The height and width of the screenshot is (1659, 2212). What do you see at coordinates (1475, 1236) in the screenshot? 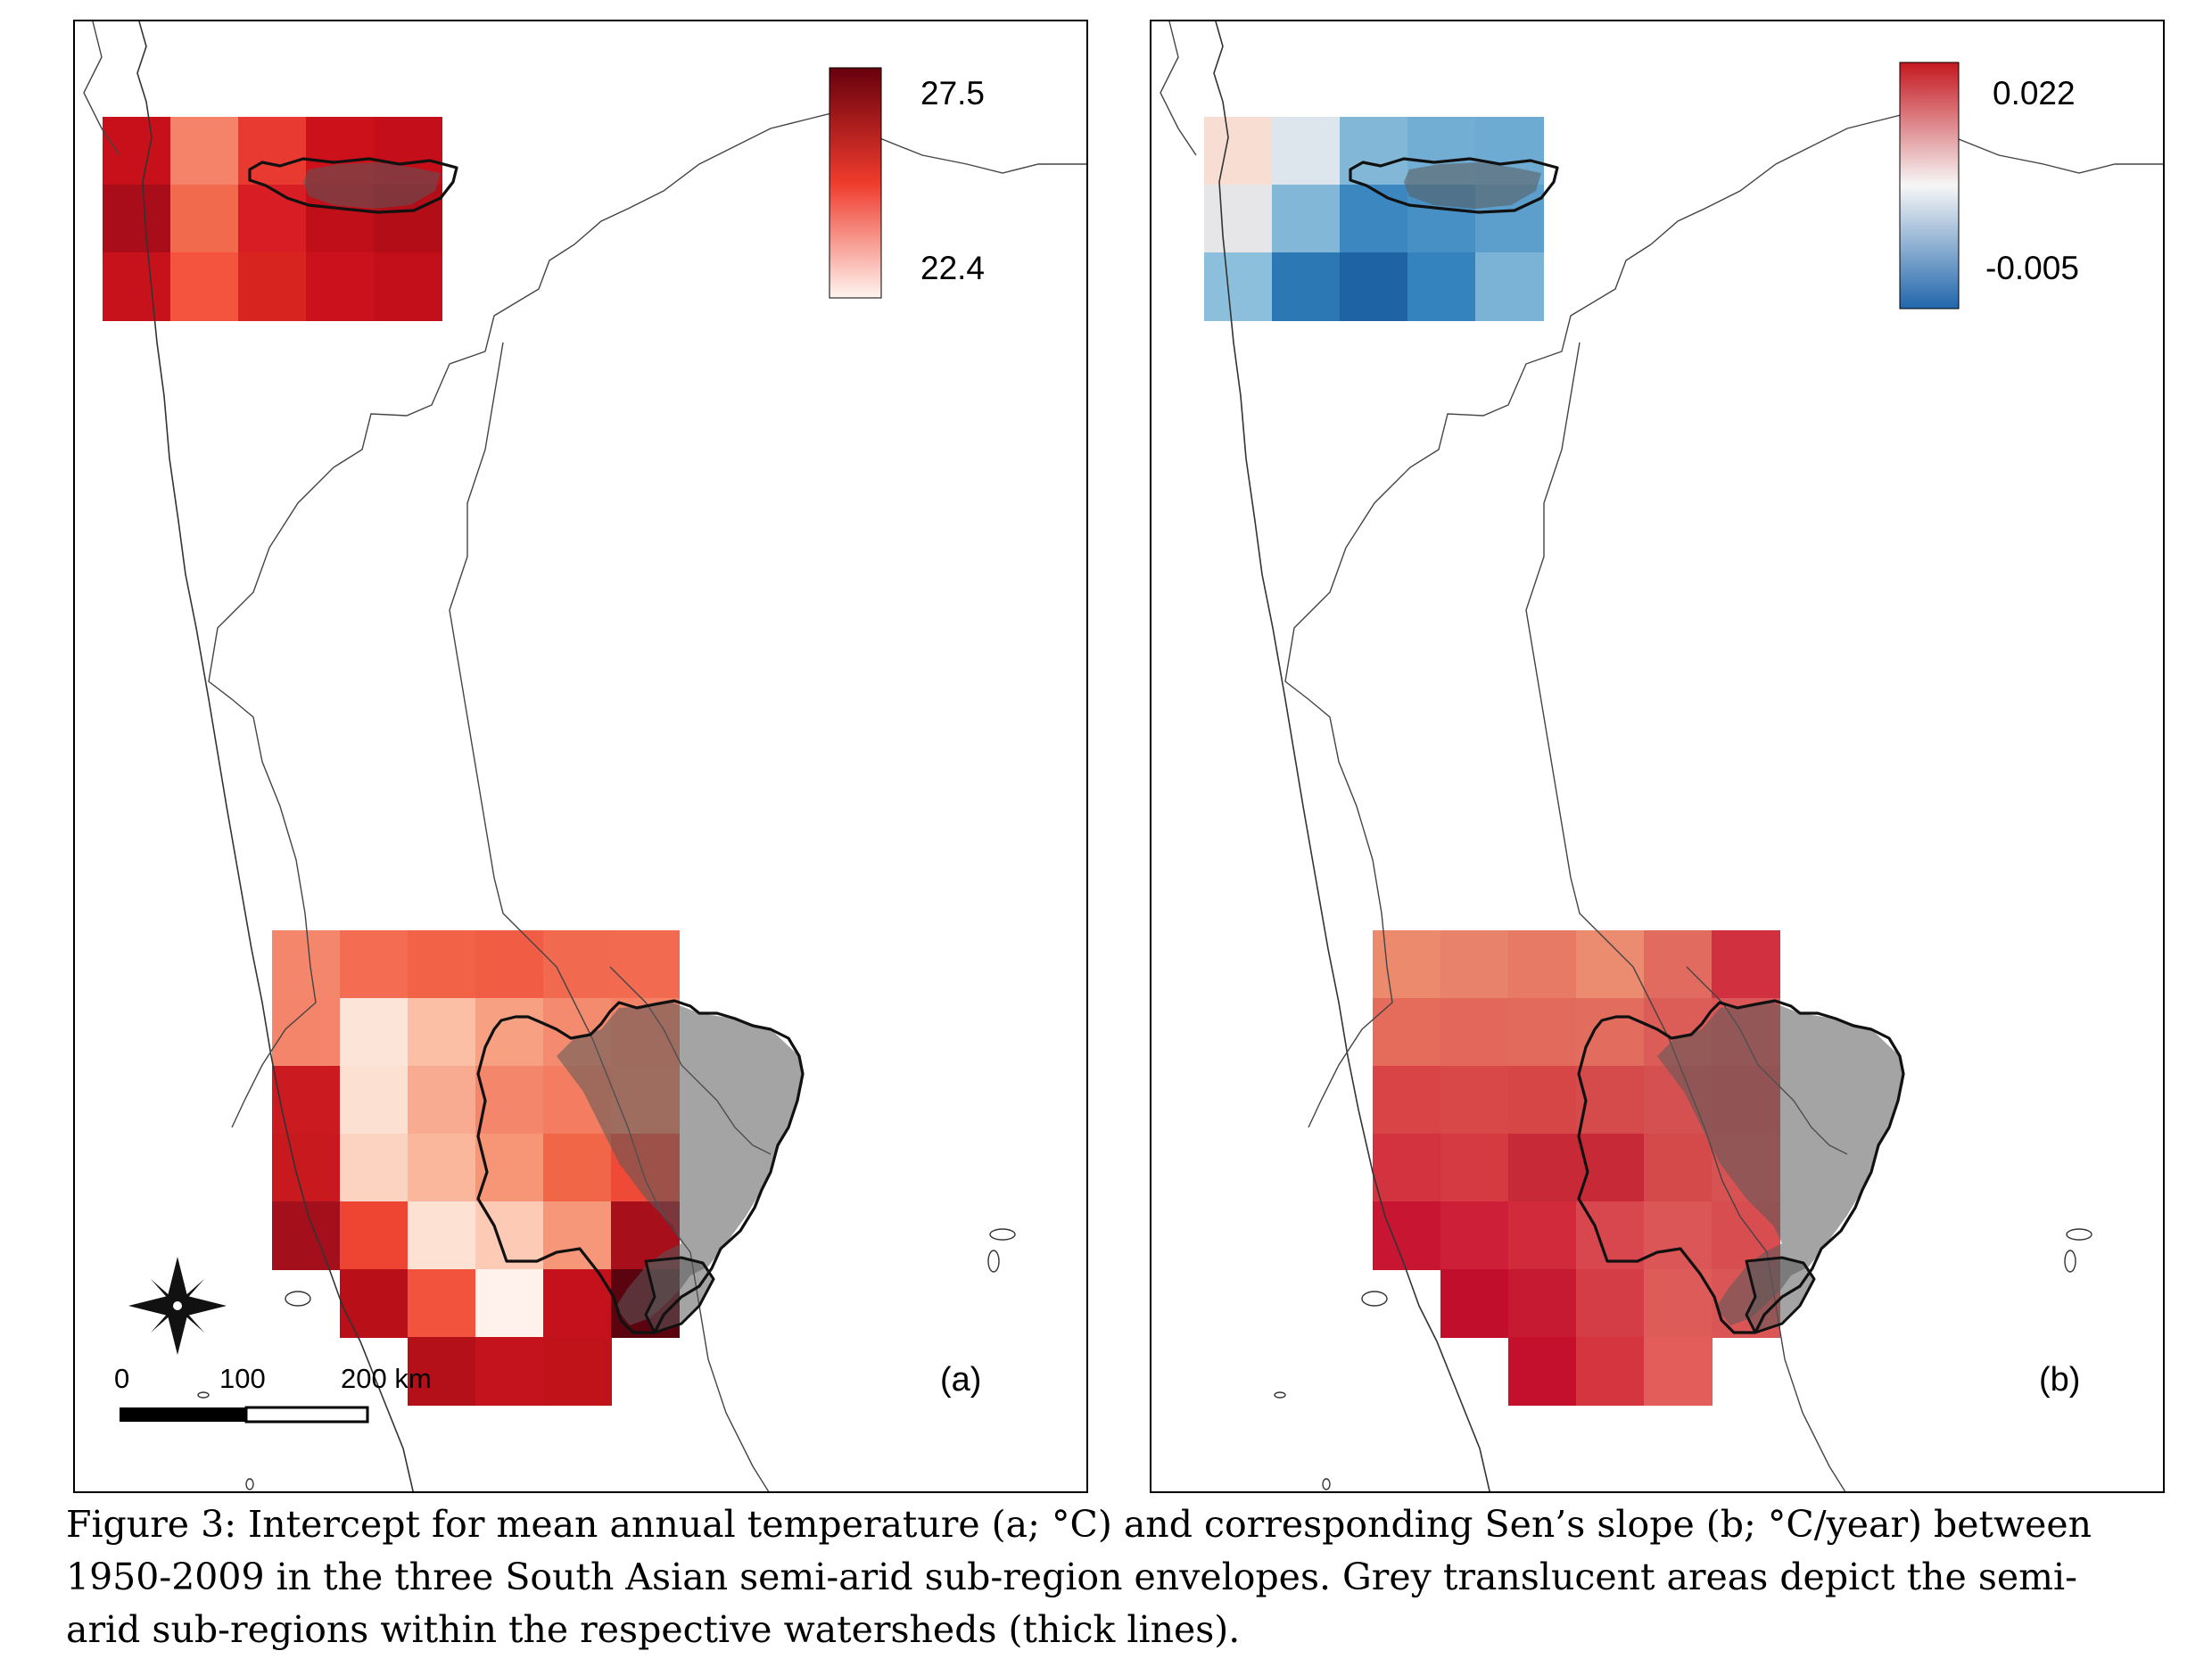
I see `raster-cell-south-r4-c1` at bounding box center [1475, 1236].